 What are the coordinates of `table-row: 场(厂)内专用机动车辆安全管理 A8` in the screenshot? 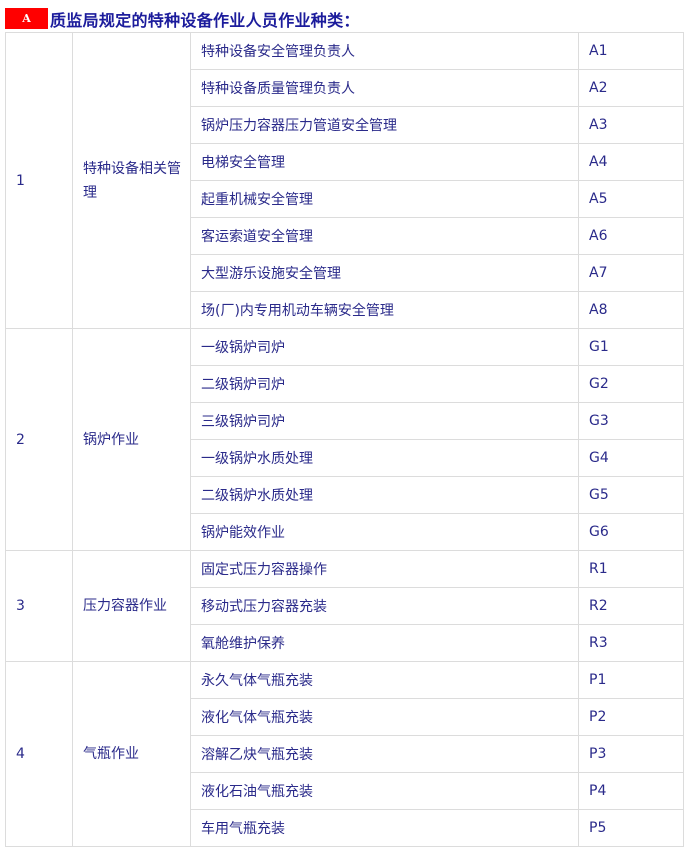 It's located at (345, 310).